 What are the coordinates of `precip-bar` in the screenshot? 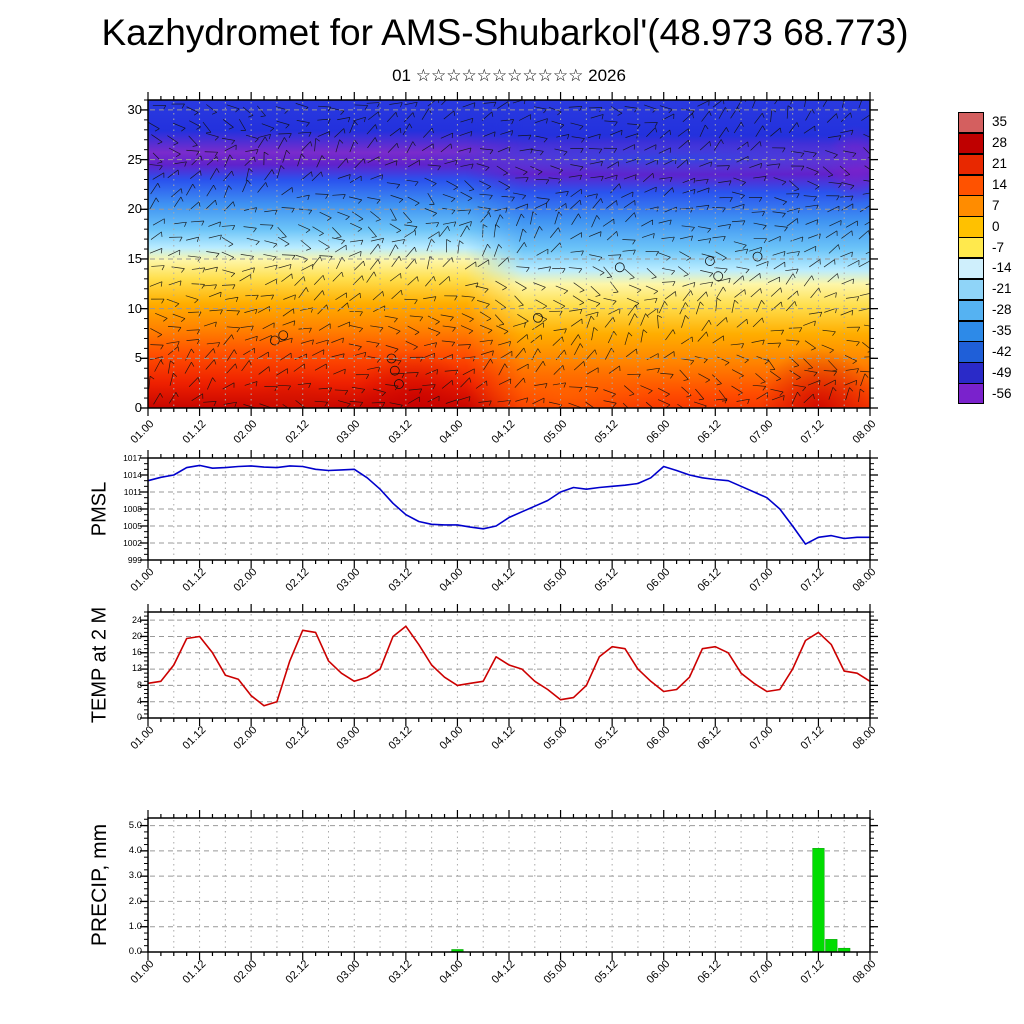 It's located at (831, 946).